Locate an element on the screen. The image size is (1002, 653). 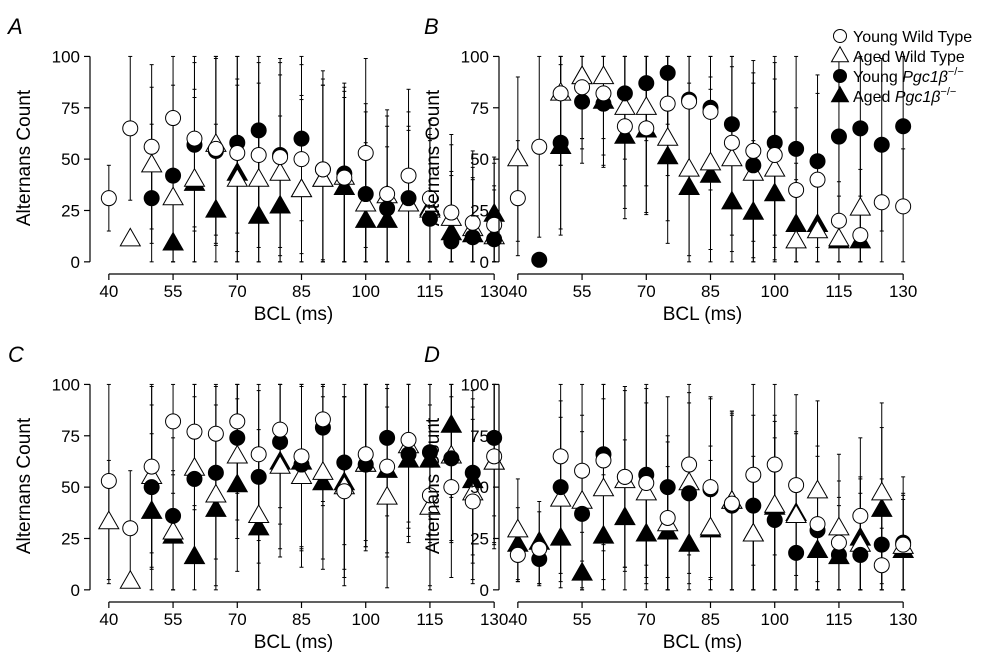
legend-label-text: Young Wild Type is located at coordinates (912, 37).